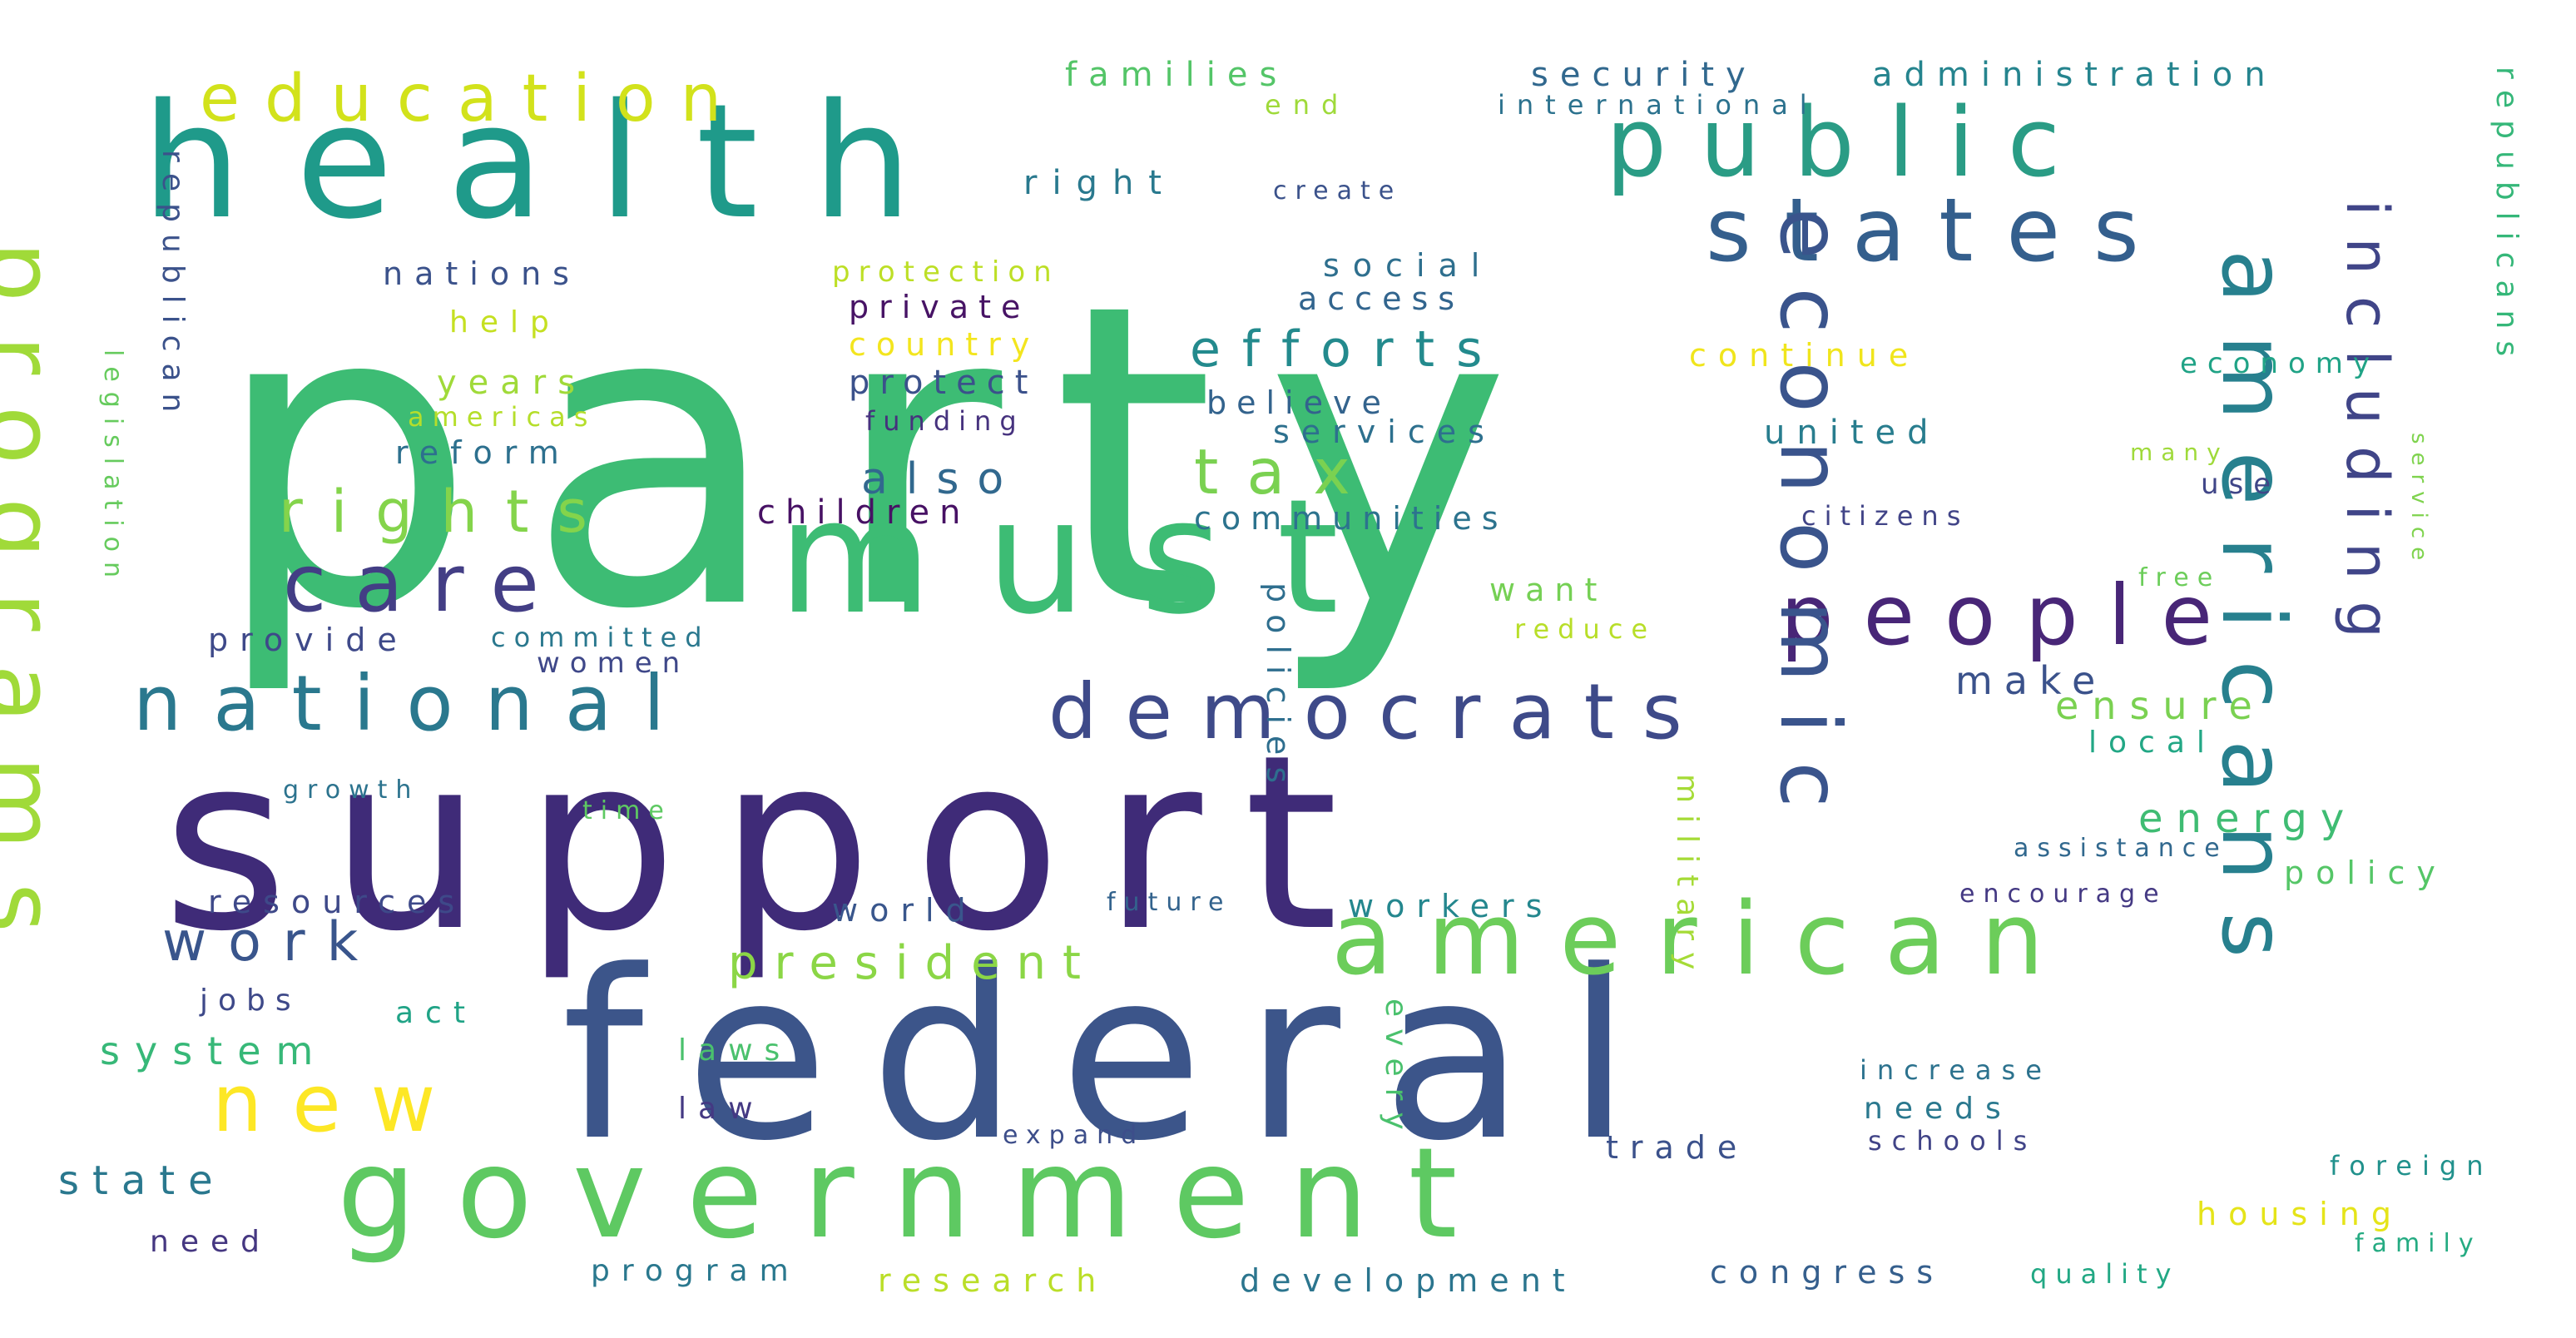 This screenshot has height=1338, width=2576. Describe the element at coordinates (1644, 75) in the screenshot. I see `cloud-word-security: security` at that location.